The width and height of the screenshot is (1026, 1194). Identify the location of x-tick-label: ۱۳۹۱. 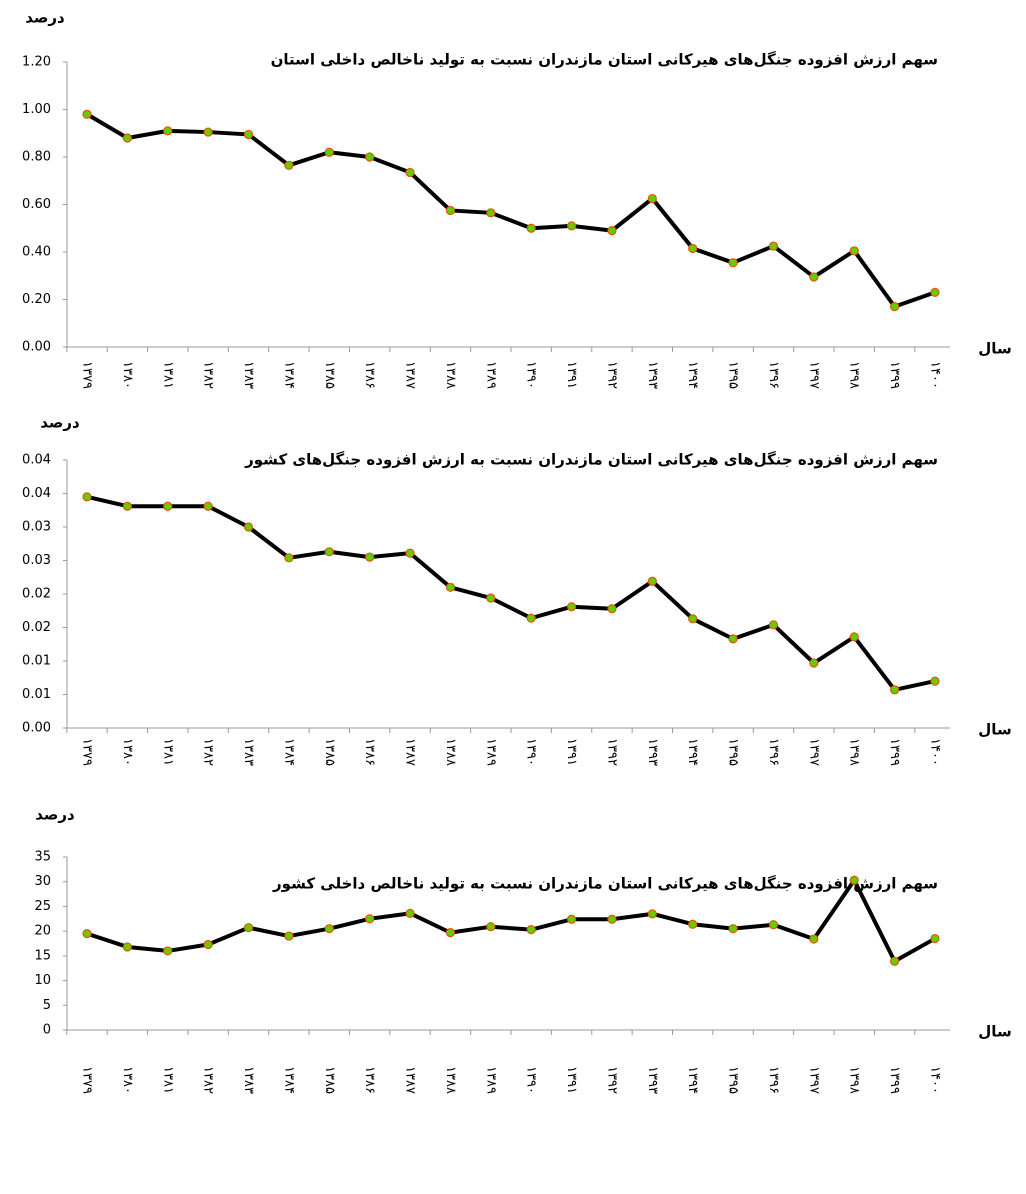
(571, 752).